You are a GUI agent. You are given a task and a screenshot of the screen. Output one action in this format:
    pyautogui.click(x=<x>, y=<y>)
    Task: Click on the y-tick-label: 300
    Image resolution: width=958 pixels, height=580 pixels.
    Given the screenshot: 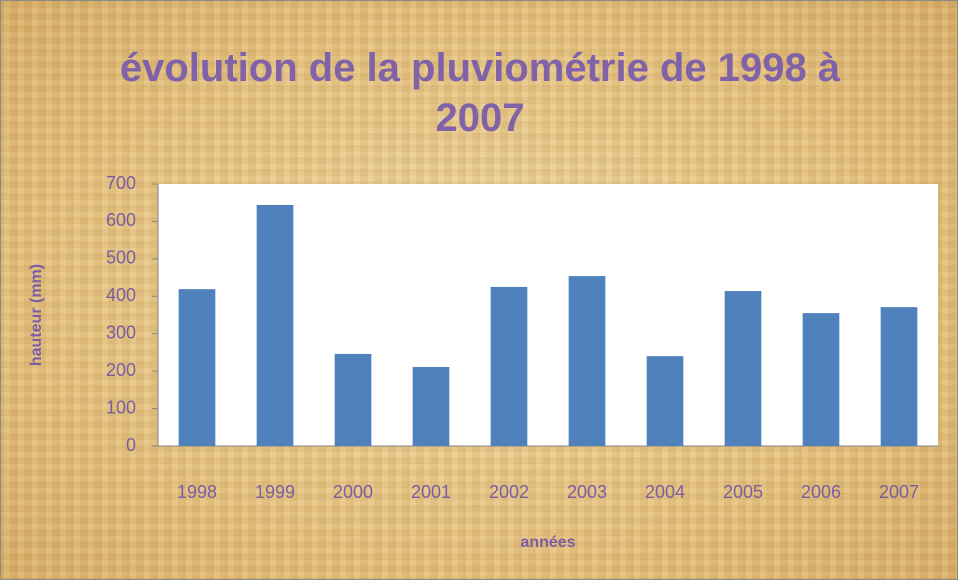 What is the action you would take?
    pyautogui.click(x=121, y=332)
    